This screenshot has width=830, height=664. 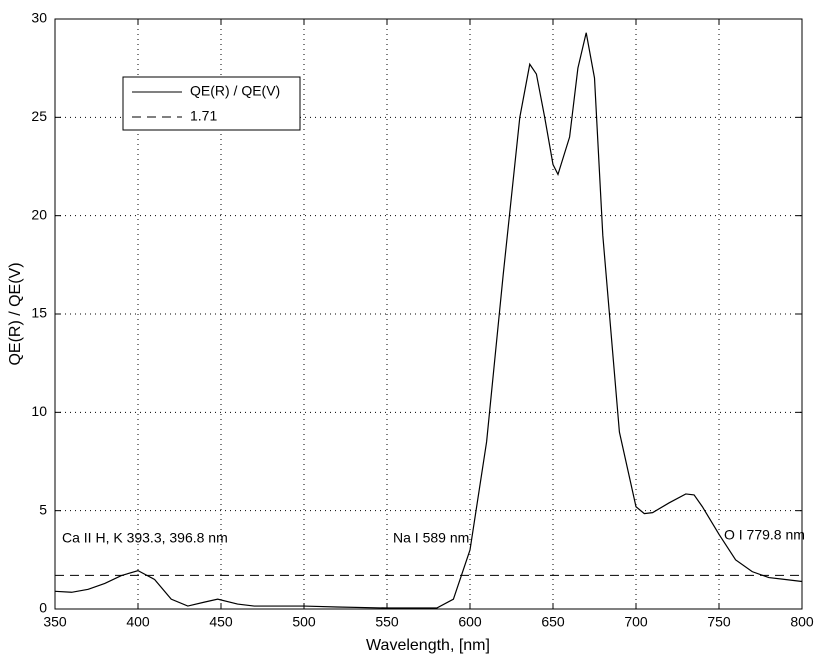 I want to click on y-axis-label: QE(R) / QE(V), so click(x=15, y=313).